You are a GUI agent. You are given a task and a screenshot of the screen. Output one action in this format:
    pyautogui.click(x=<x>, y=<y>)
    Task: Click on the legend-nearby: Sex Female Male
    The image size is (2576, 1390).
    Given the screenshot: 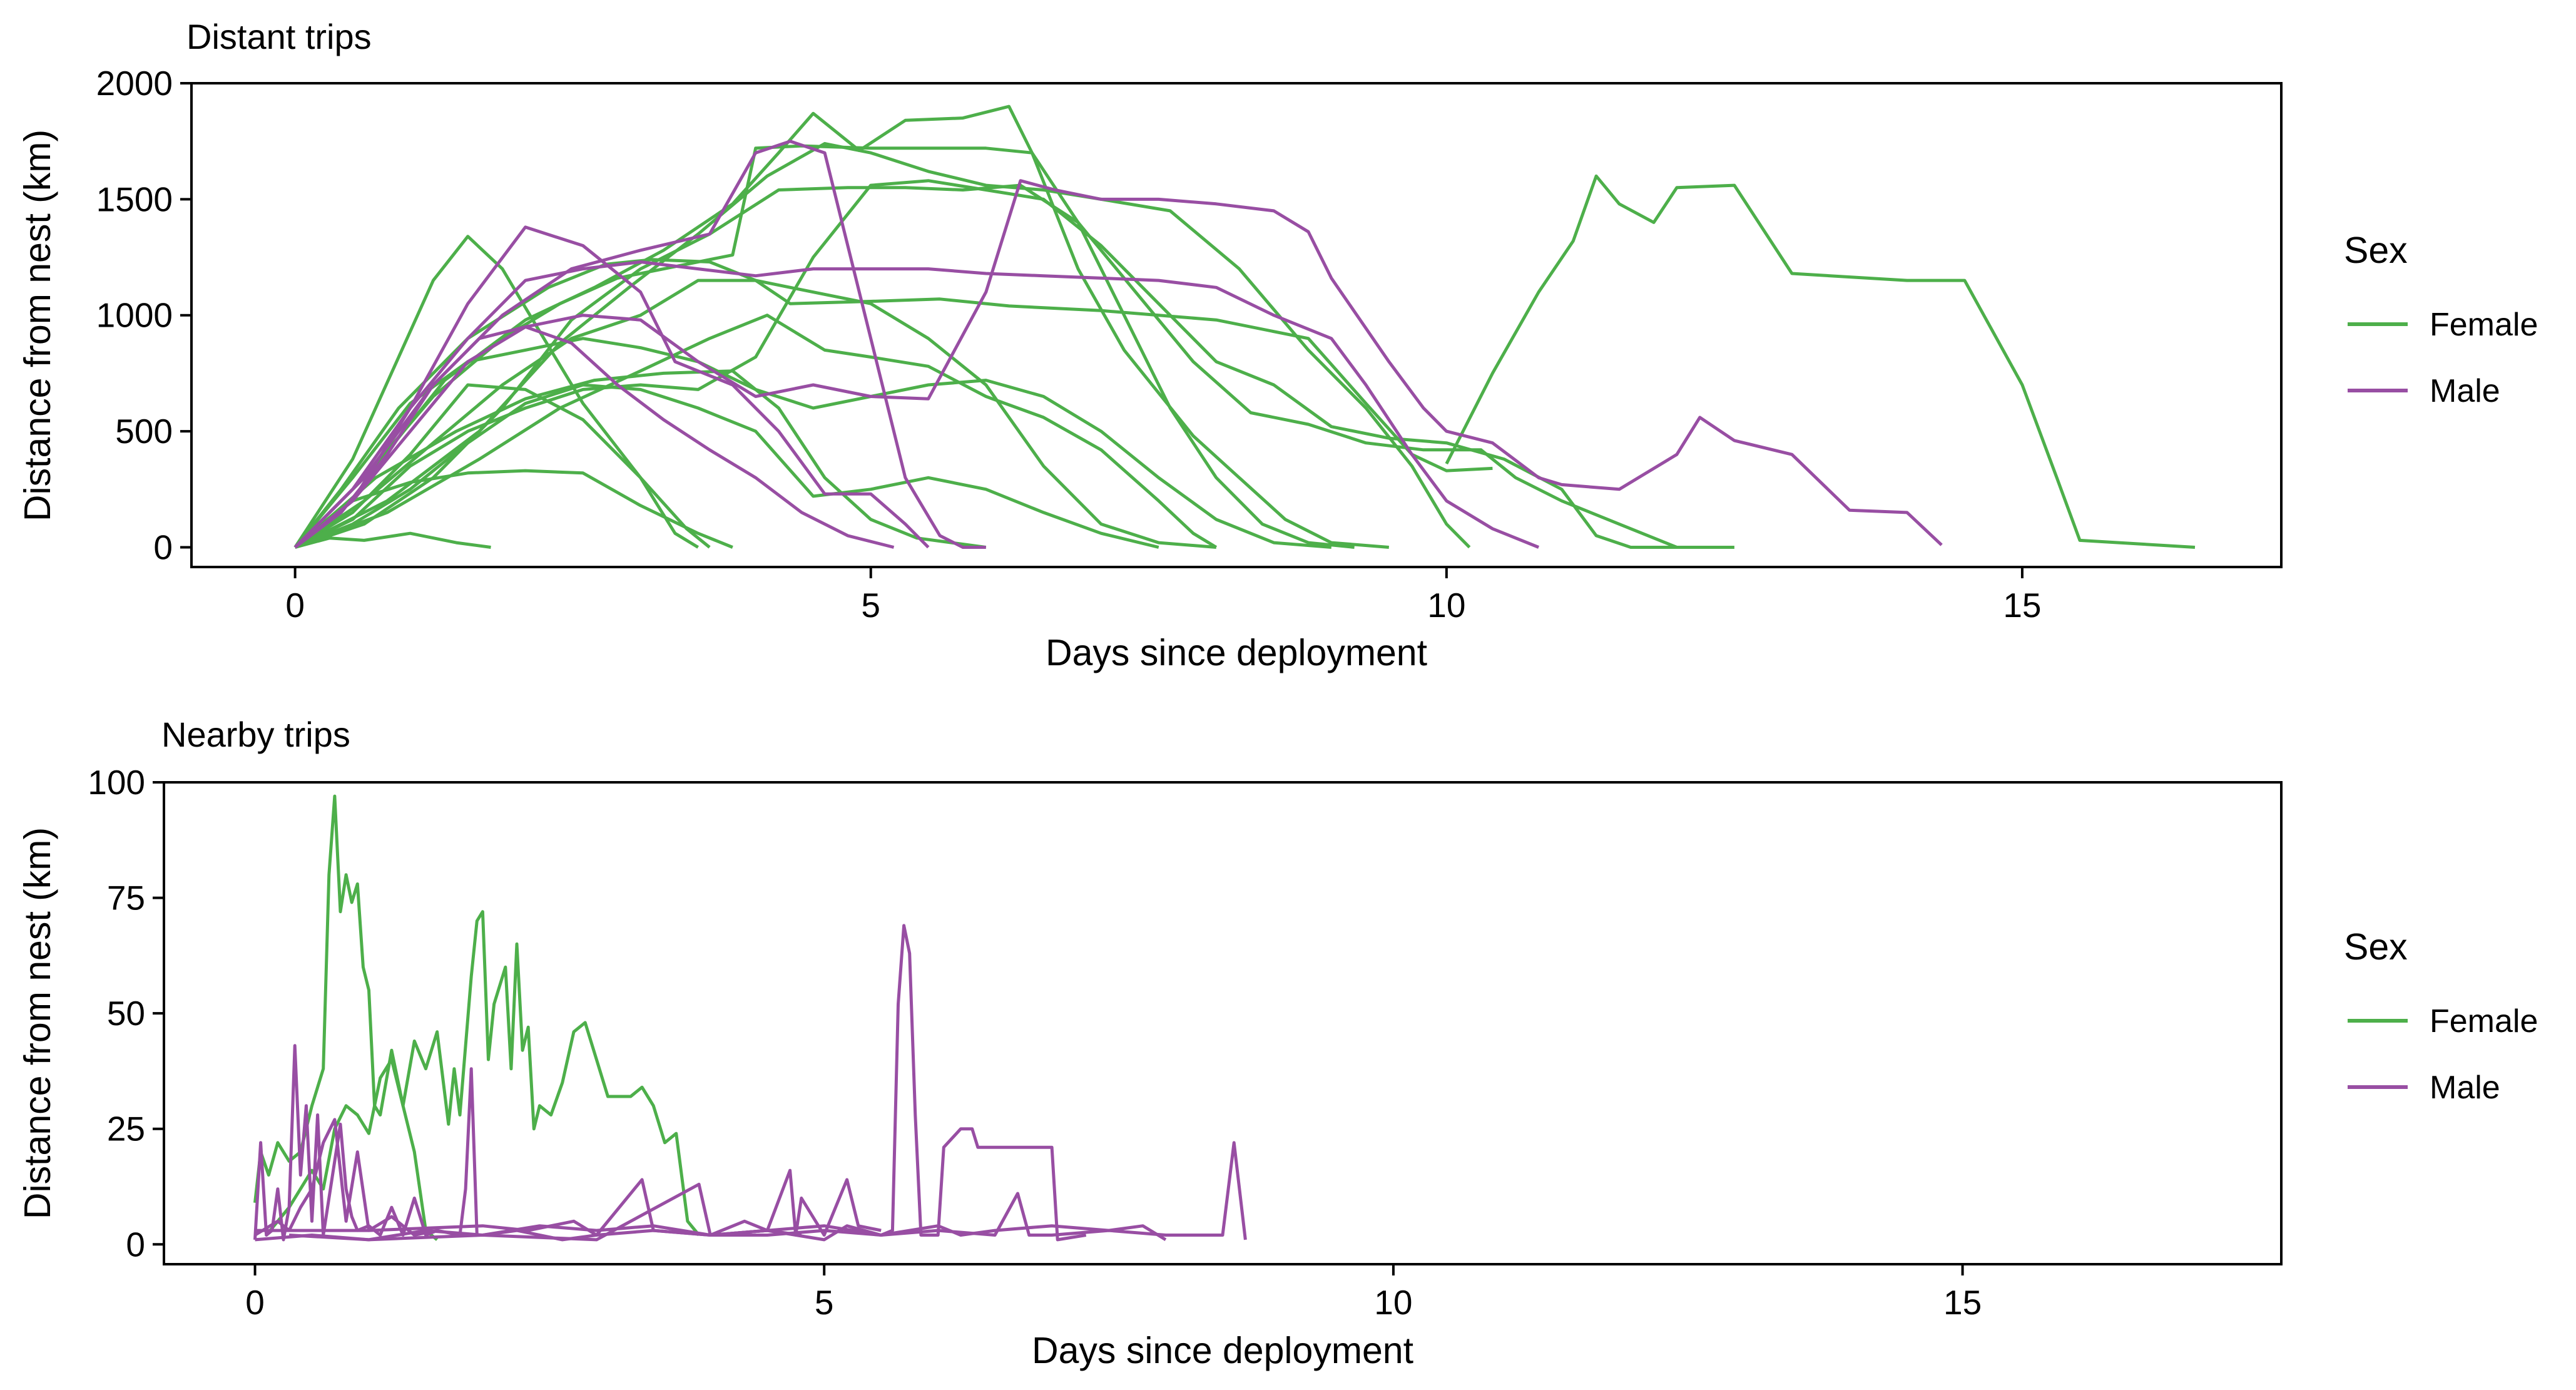 What is the action you would take?
    pyautogui.click(x=2441, y=1016)
    